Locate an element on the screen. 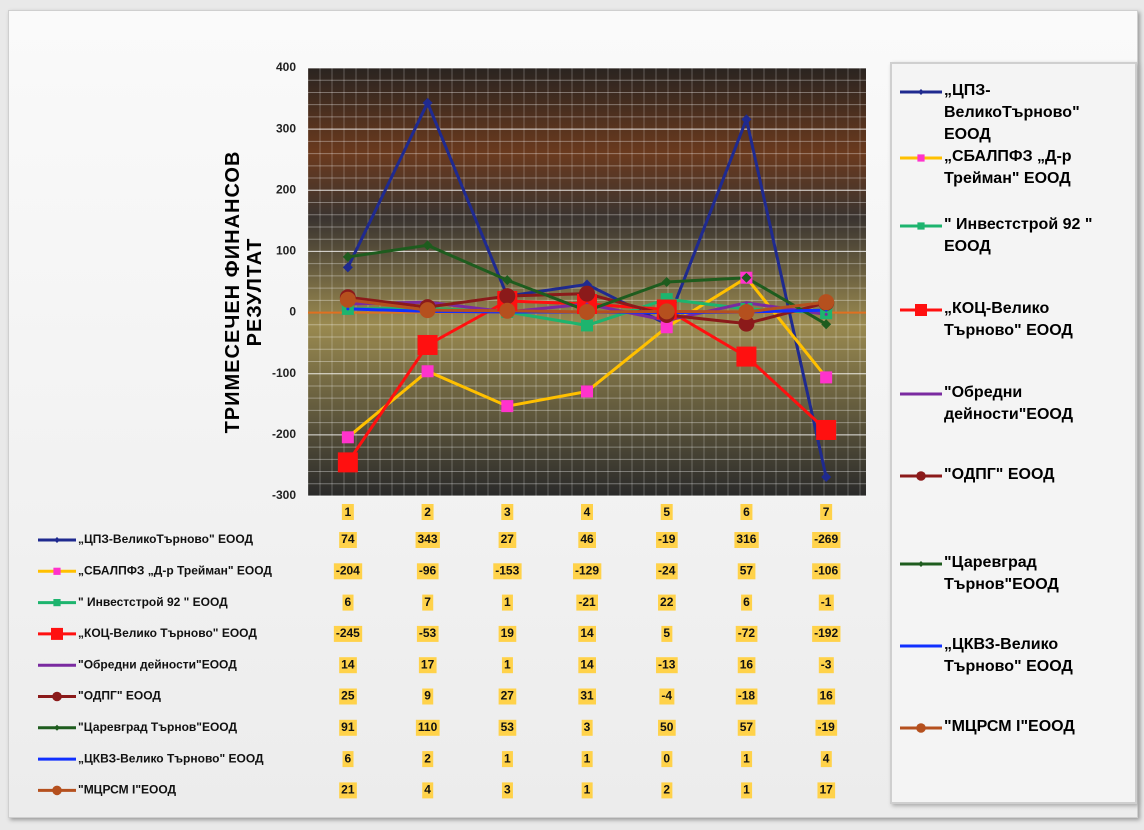  table-value: -1 is located at coordinates (826, 602).